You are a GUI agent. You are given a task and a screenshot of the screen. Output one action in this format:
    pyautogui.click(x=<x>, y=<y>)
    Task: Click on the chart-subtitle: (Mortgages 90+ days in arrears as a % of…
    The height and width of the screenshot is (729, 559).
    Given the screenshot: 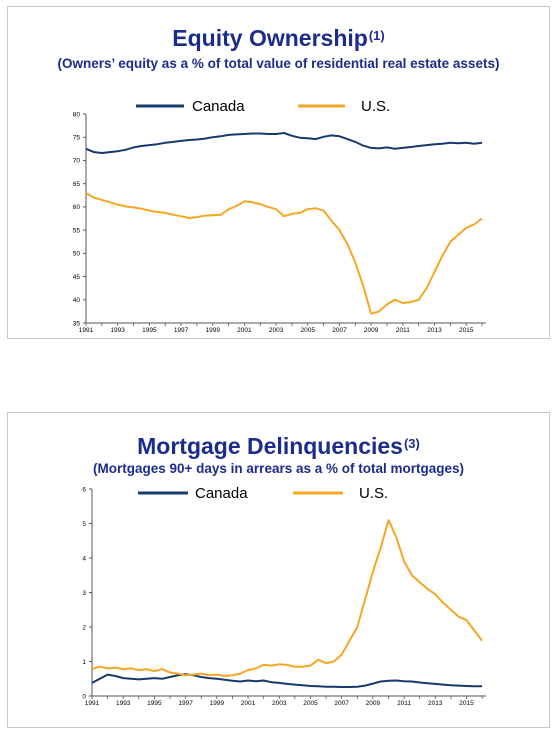 What is the action you would take?
    pyautogui.click(x=278, y=468)
    